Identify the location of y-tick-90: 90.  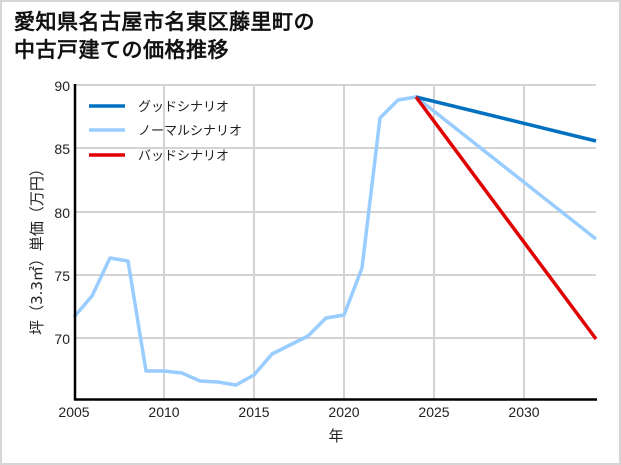
(62, 86).